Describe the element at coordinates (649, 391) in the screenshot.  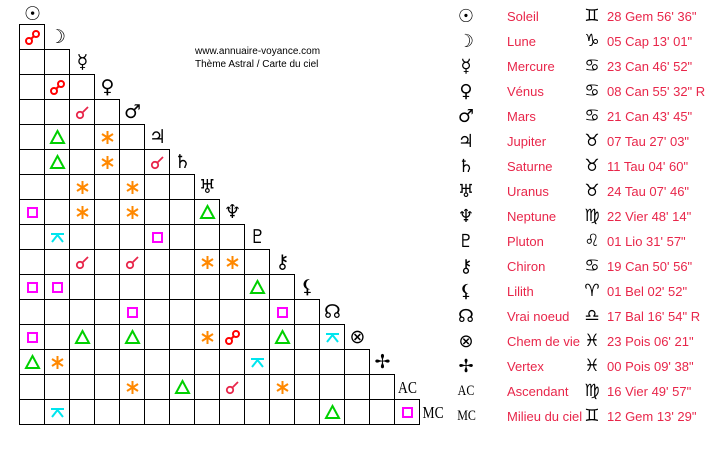
I see `body-position: 16 Vier 49' 57"` at that location.